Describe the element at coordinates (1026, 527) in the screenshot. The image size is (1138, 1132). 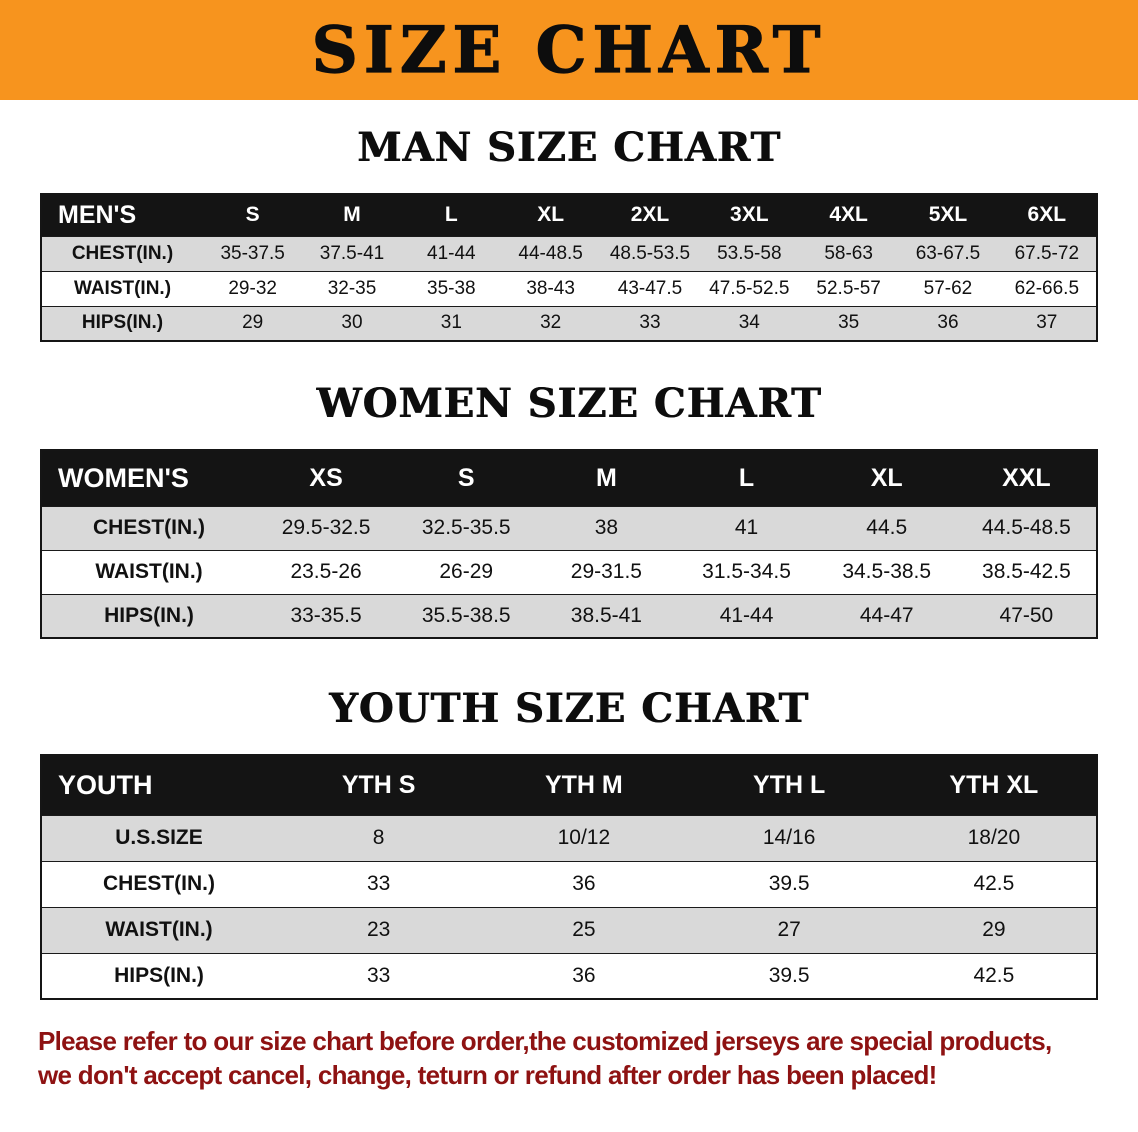
I see `measurement-value-cell: 44.5-48.5` at that location.